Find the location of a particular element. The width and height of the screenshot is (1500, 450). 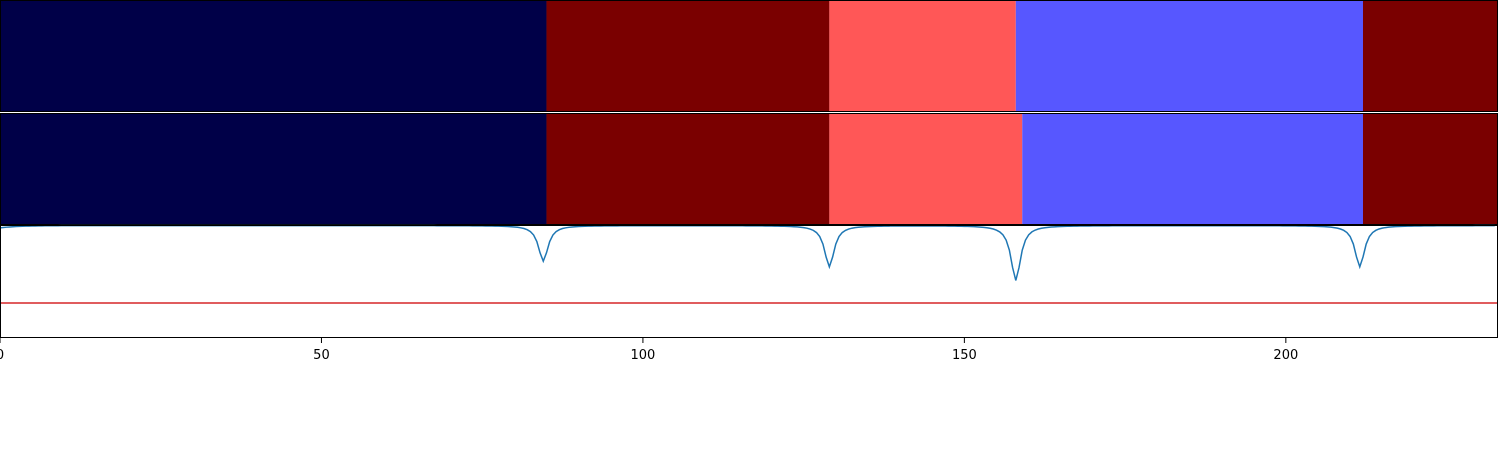

series-line is located at coordinates (747, 252).